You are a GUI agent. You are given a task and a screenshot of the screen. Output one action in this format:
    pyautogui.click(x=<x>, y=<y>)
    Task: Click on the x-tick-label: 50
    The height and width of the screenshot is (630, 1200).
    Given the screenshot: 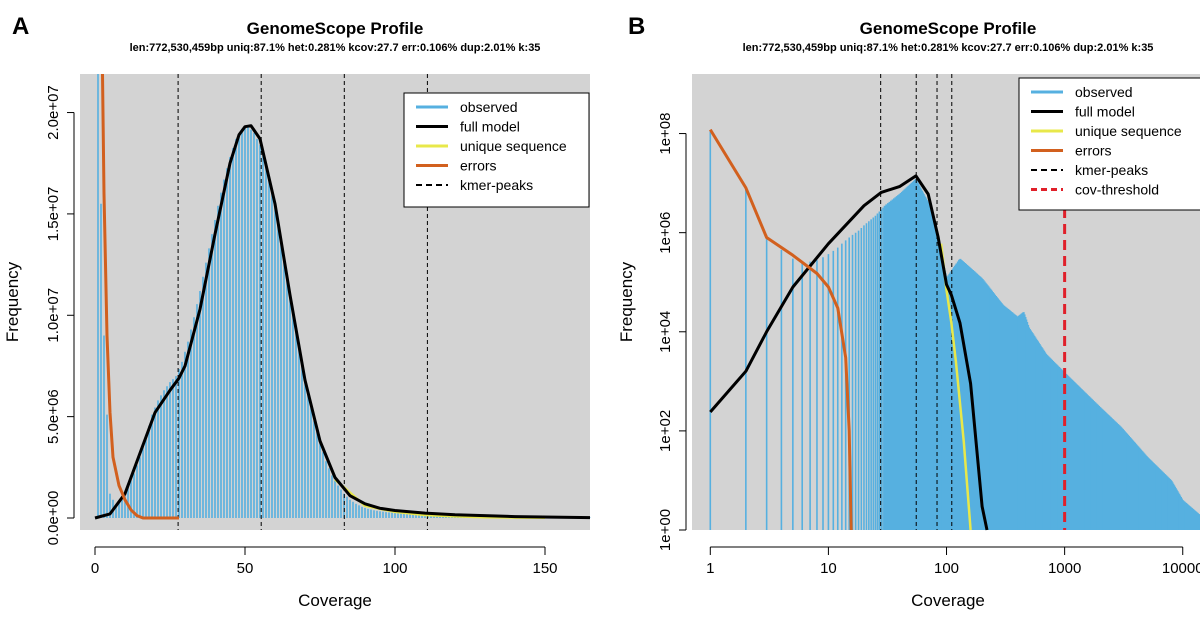 What is the action you would take?
    pyautogui.click(x=245, y=568)
    